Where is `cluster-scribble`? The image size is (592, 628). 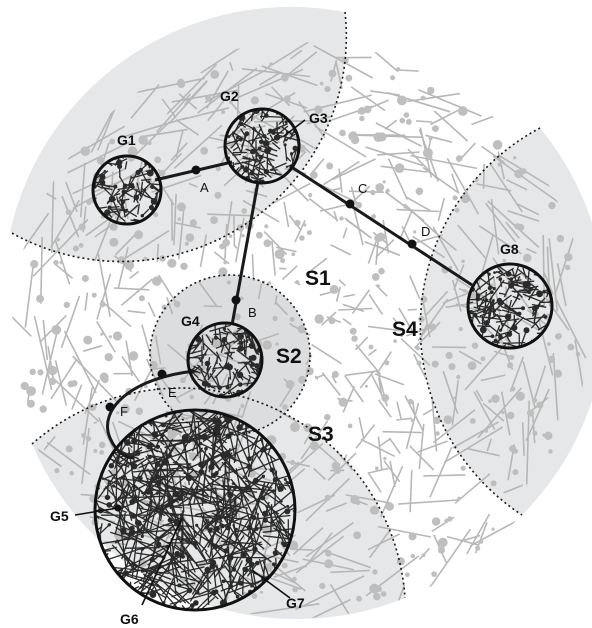 cluster-scribble is located at coordinates (195, 510).